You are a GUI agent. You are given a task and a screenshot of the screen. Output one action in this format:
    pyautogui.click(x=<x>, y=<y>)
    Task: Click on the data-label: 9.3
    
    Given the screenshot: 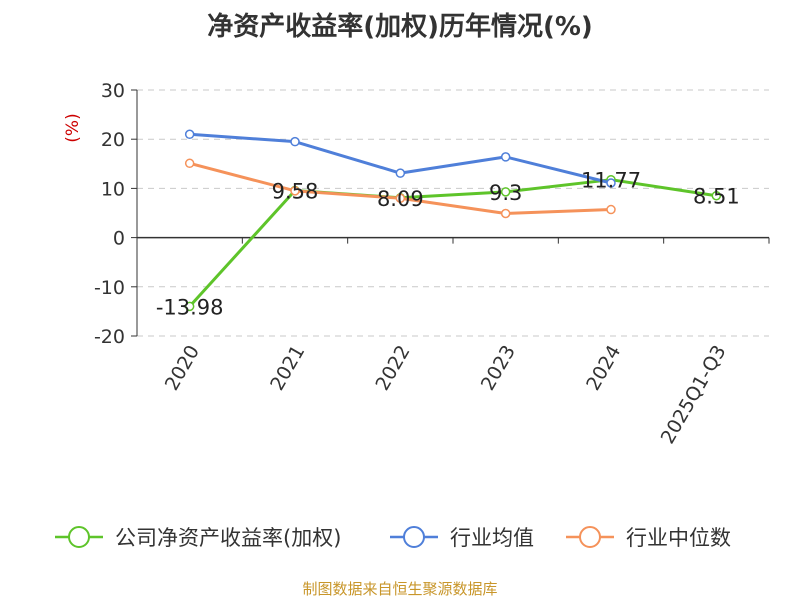 What is the action you would take?
    pyautogui.click(x=505, y=193)
    